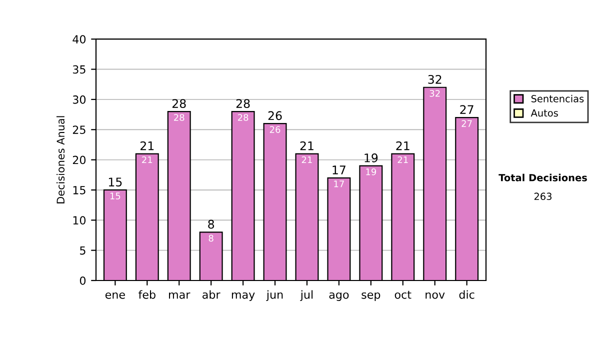 Image resolution: width=600 pixels, height=340 pixels. What do you see at coordinates (435, 93) in the screenshot?
I see `data-label: 32` at bounding box center [435, 93].